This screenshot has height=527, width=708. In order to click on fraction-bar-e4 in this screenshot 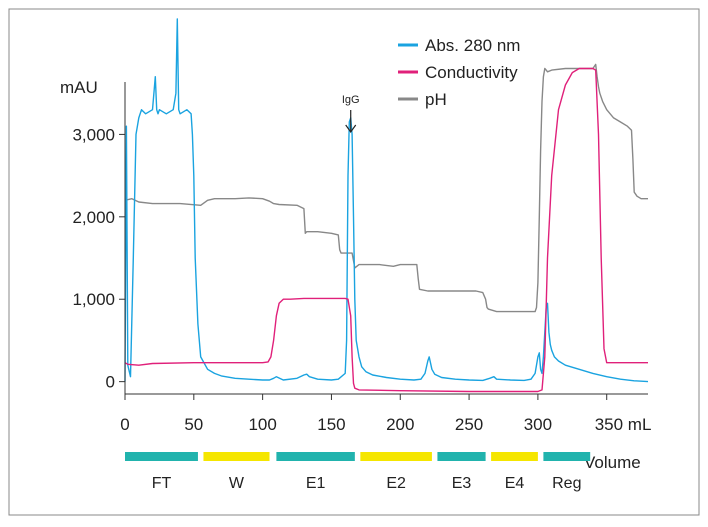, I will do `click(514, 456)`.